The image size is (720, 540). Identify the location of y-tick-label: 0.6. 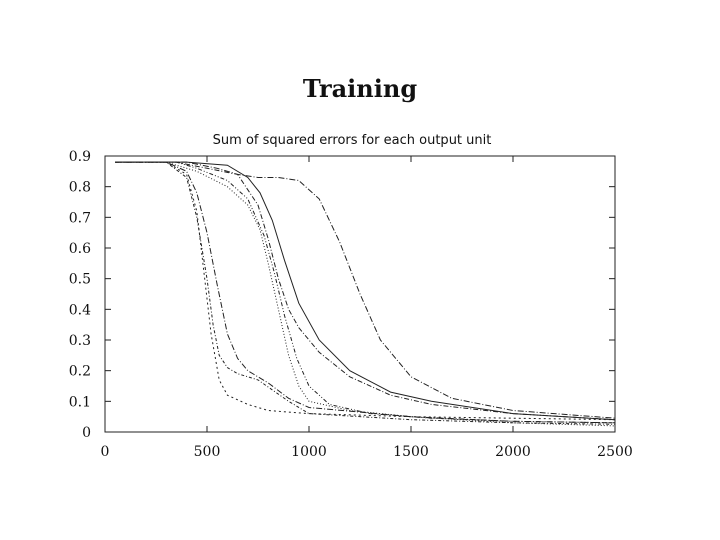
(80, 249).